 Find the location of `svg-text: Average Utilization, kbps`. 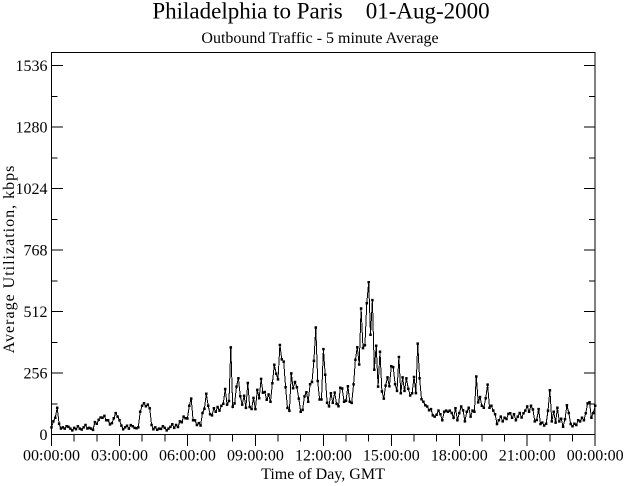

svg-text: Average Utilization, kbps is located at coordinates (9, 259).